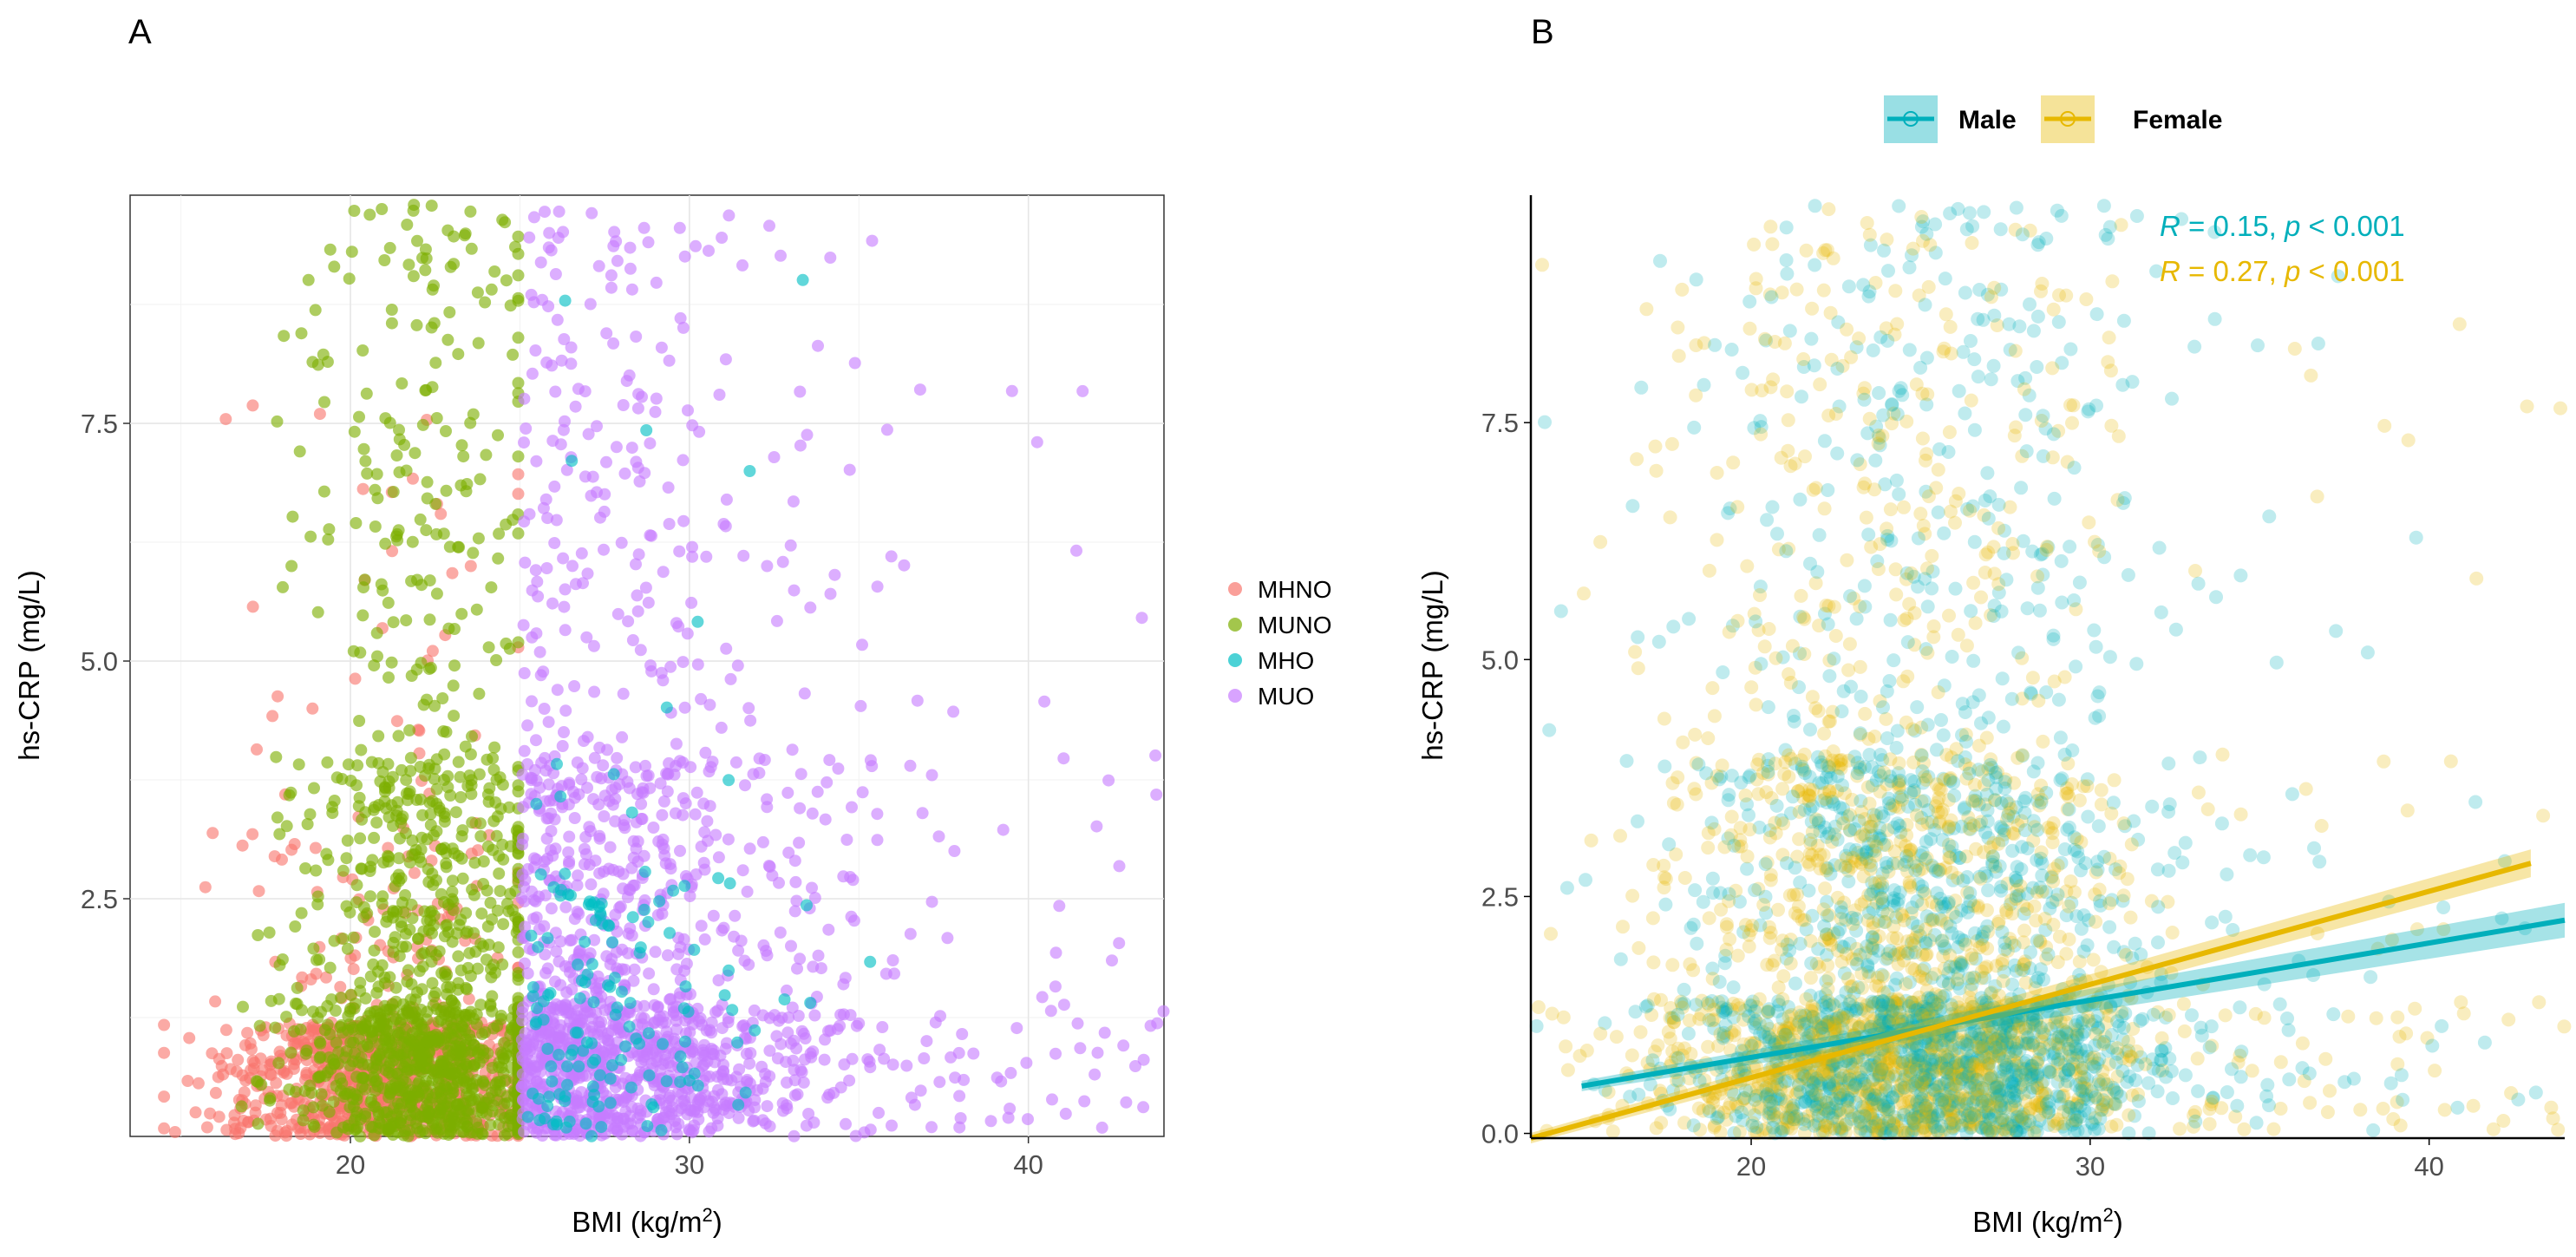 The image size is (2576, 1257). Describe the element at coordinates (1286, 660) in the screenshot. I see `legend-label-mho: MHO` at that location.